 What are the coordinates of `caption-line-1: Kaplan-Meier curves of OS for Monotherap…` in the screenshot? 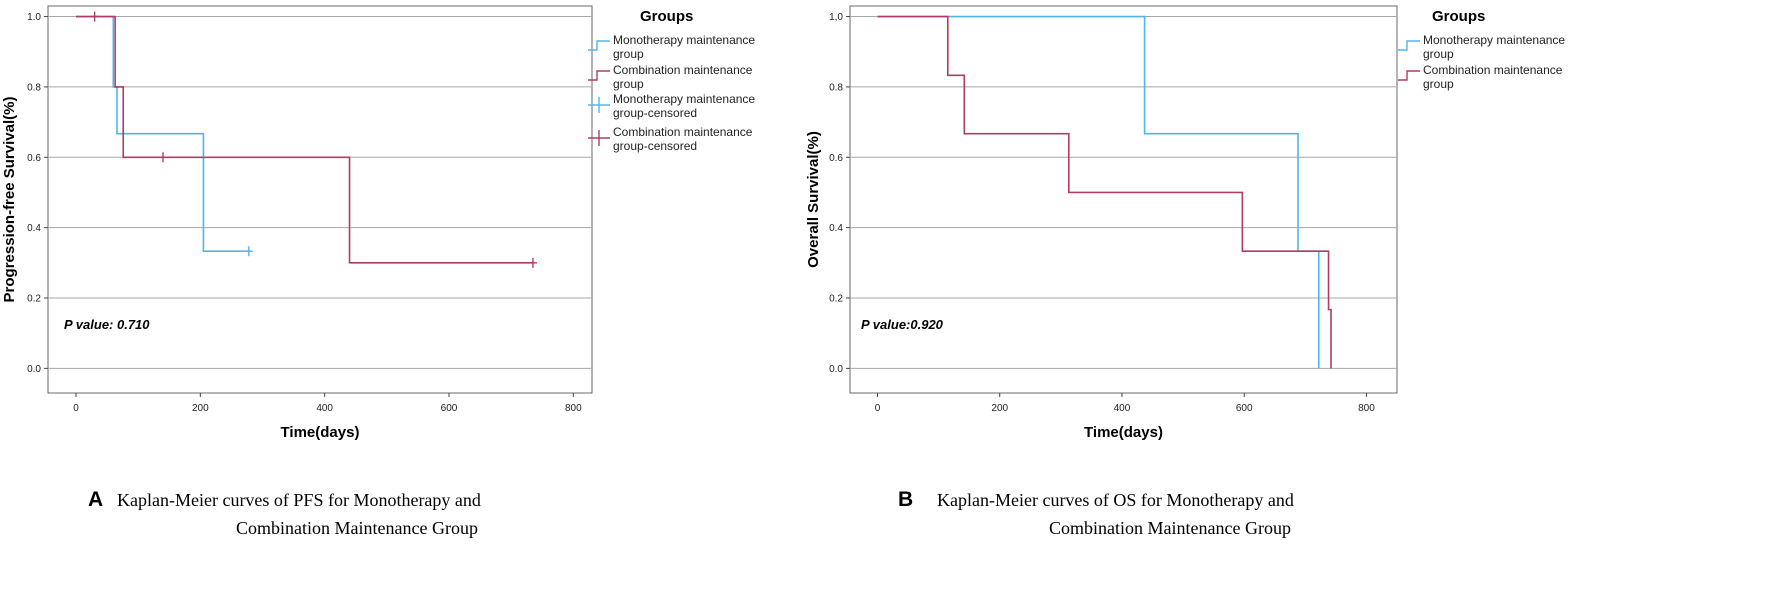 It's located at (1115, 500).